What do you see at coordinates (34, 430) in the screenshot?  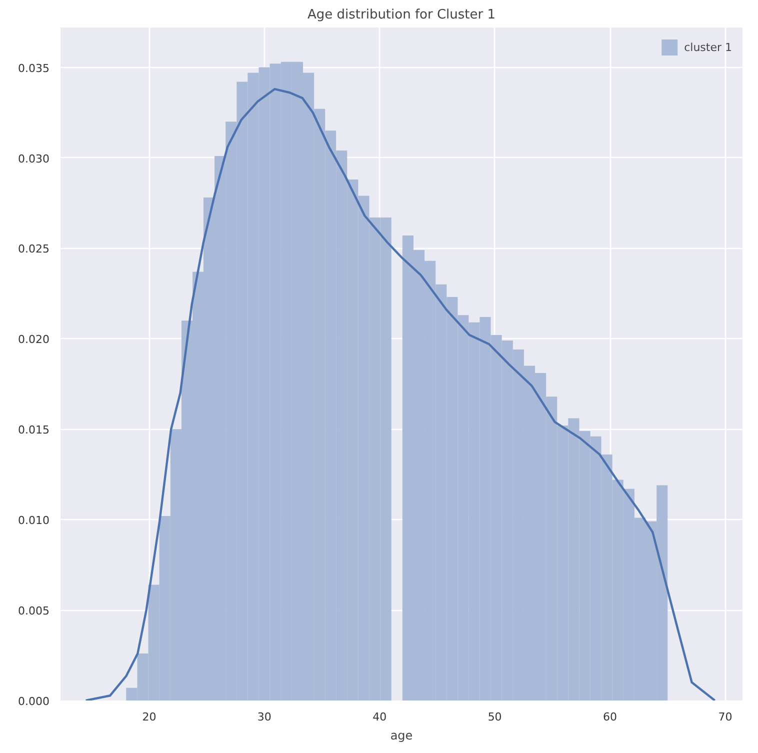 I see `y-tick-label: 0.015` at bounding box center [34, 430].